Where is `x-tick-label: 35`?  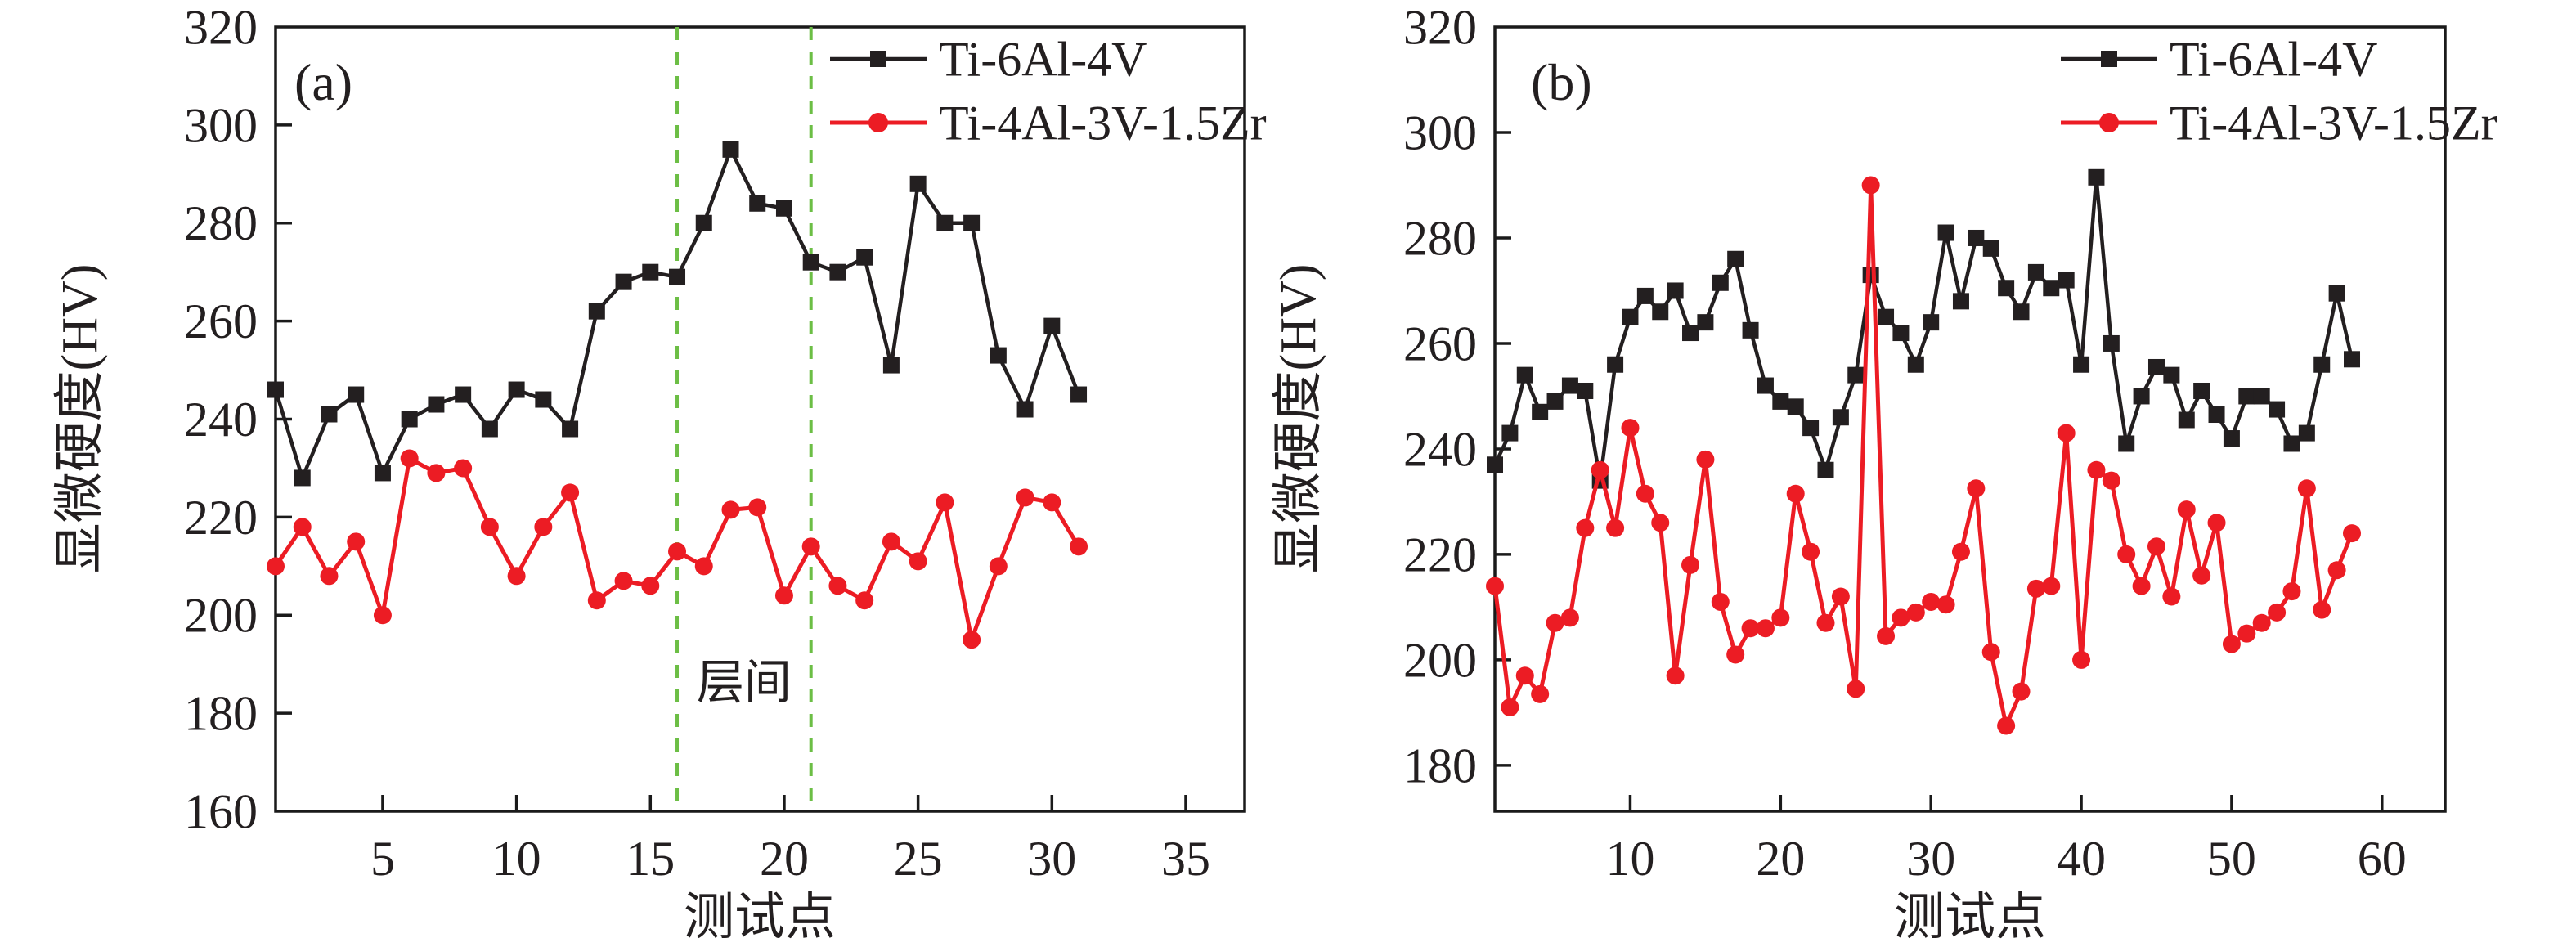 x-tick-label: 35 is located at coordinates (1185, 859).